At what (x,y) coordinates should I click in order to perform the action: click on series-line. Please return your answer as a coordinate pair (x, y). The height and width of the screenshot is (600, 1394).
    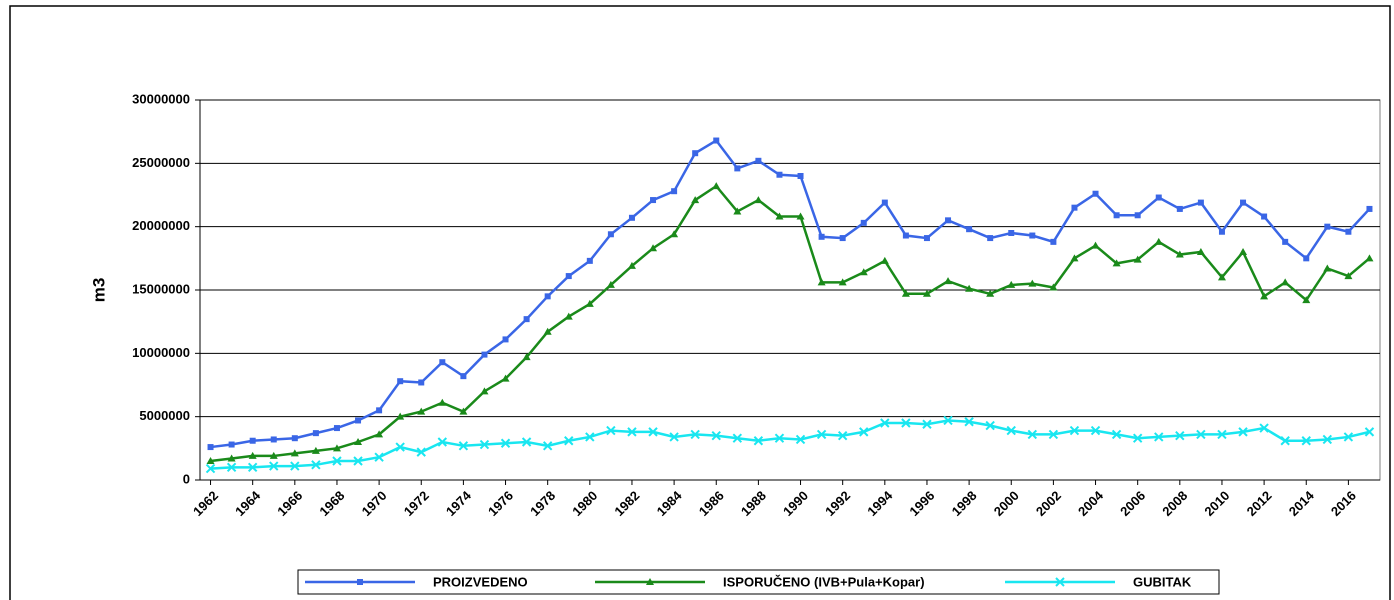
    Looking at the image, I should click on (790, 444).